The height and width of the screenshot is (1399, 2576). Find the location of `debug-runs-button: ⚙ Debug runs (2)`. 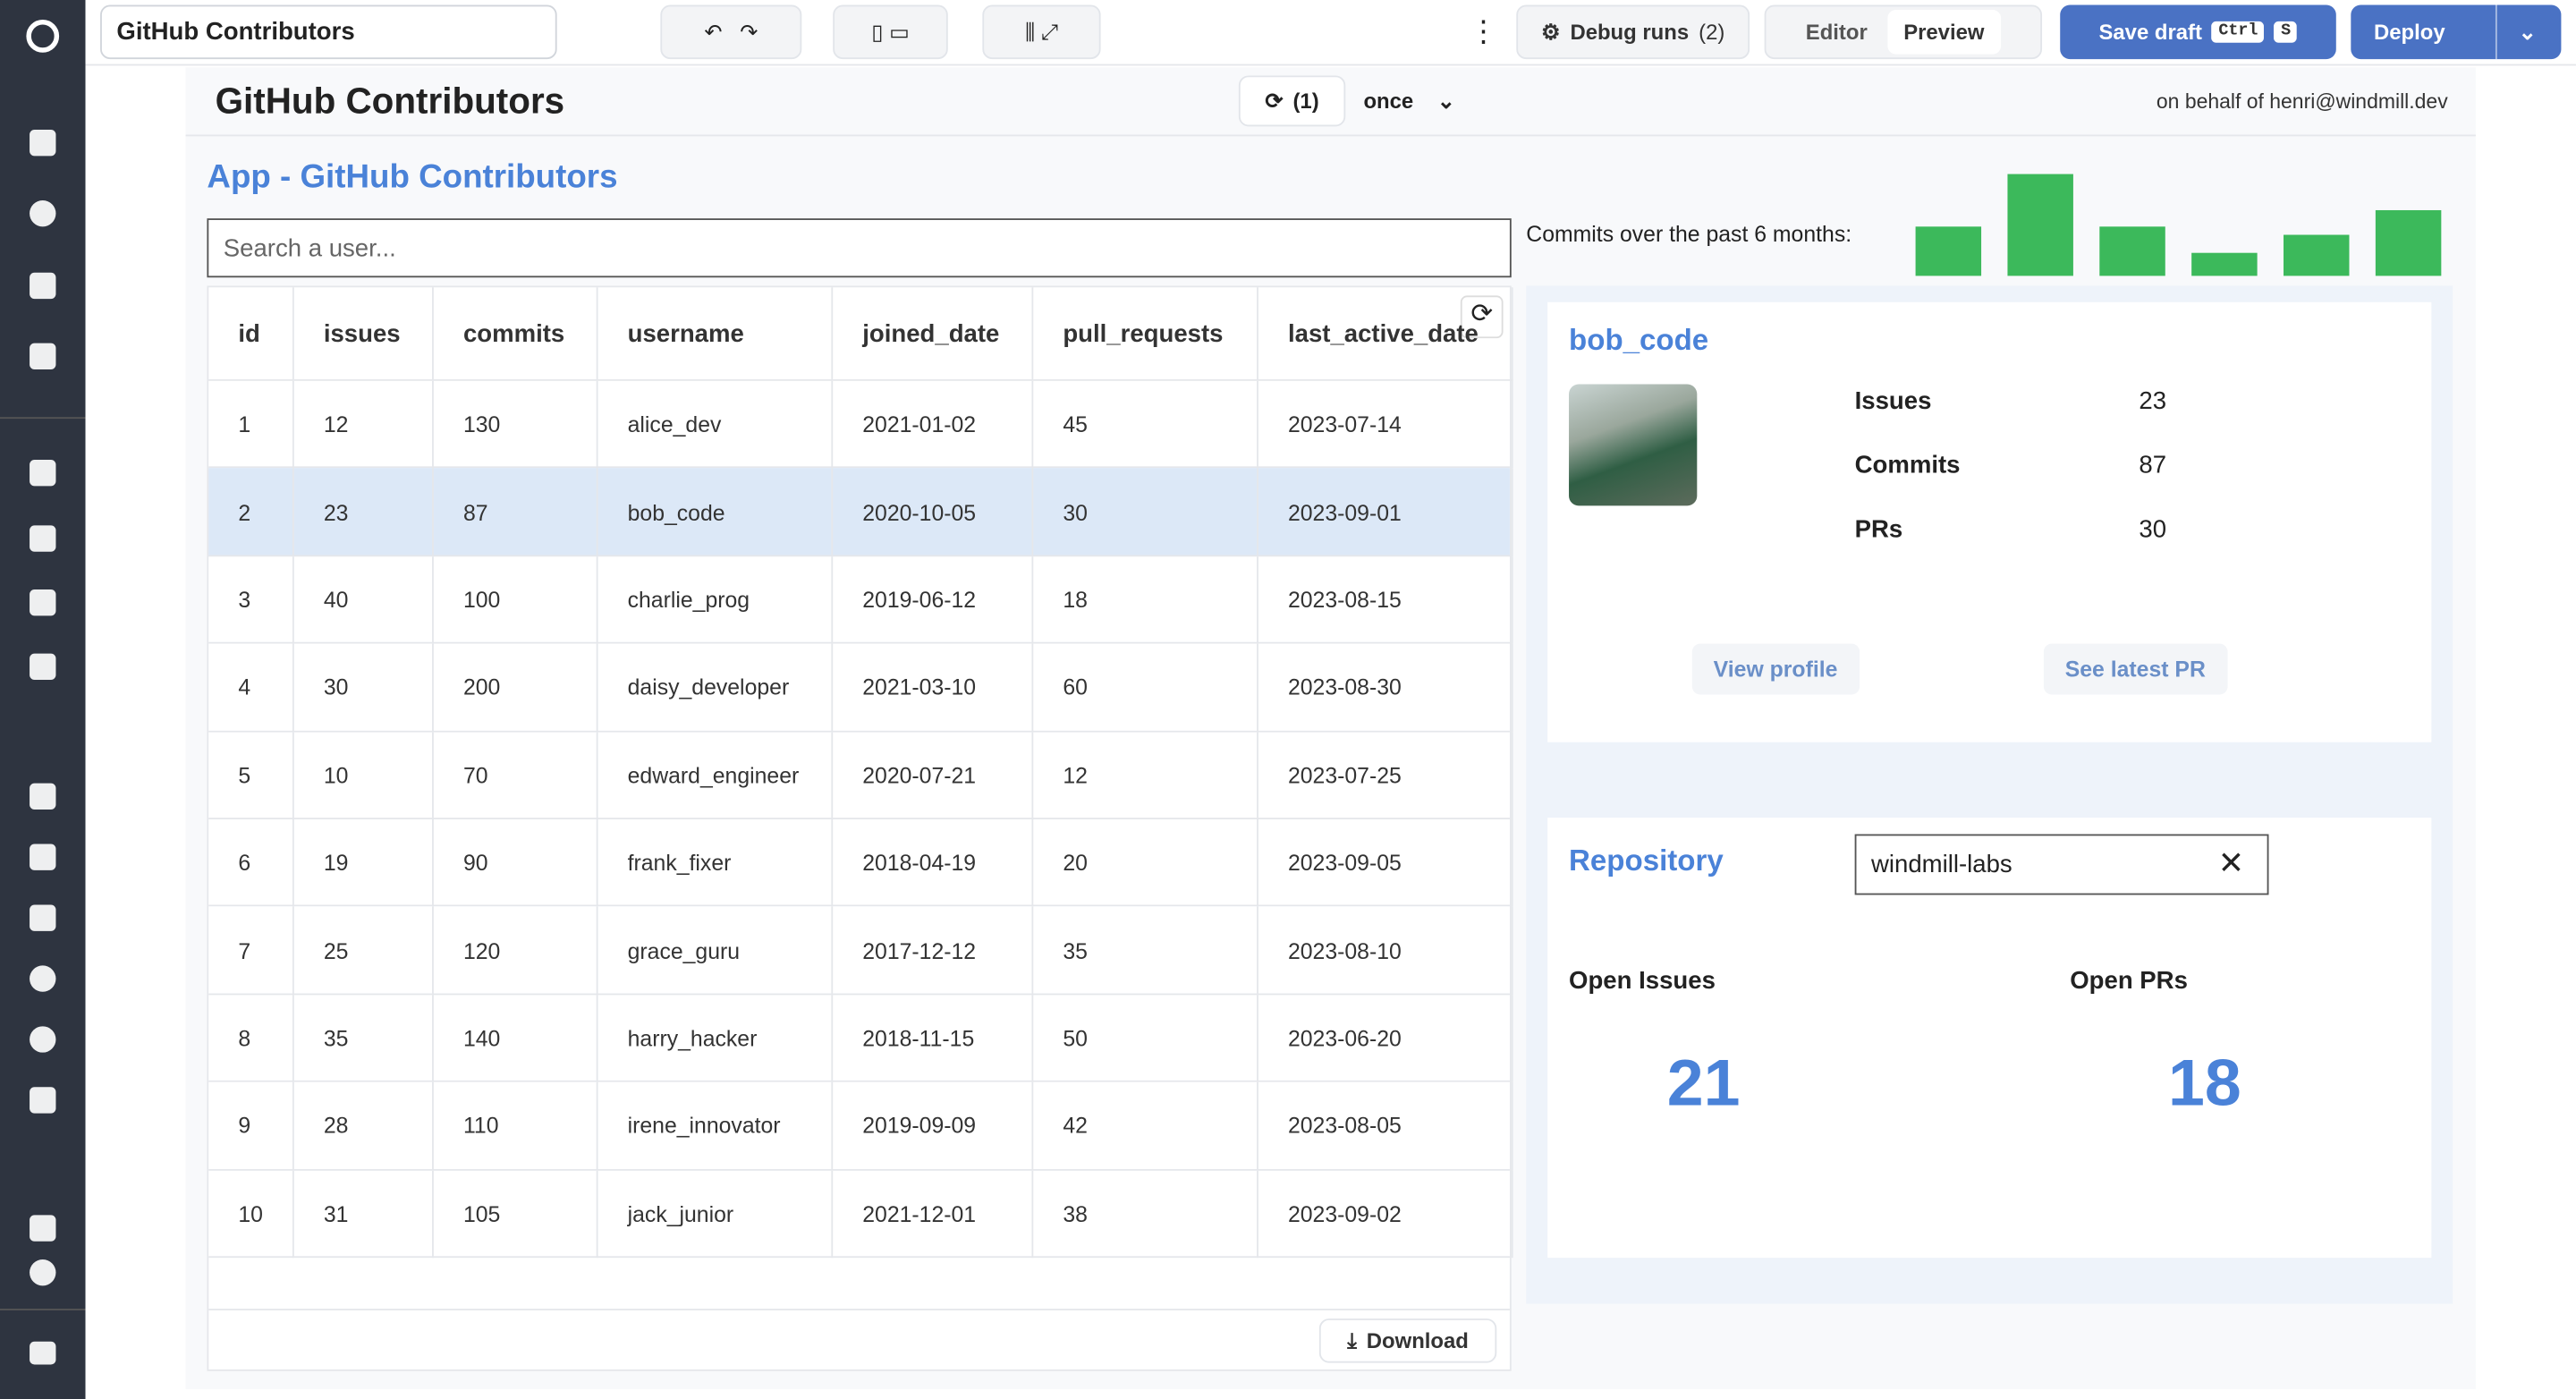

debug-runs-button: ⚙ Debug runs (2) is located at coordinates (1633, 32).